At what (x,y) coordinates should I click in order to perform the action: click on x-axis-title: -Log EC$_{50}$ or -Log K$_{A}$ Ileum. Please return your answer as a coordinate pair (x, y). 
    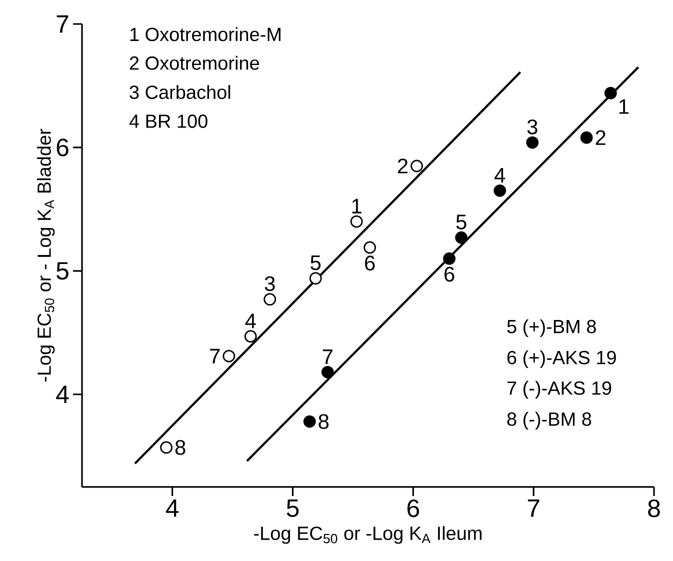
    Looking at the image, I should click on (368, 535).